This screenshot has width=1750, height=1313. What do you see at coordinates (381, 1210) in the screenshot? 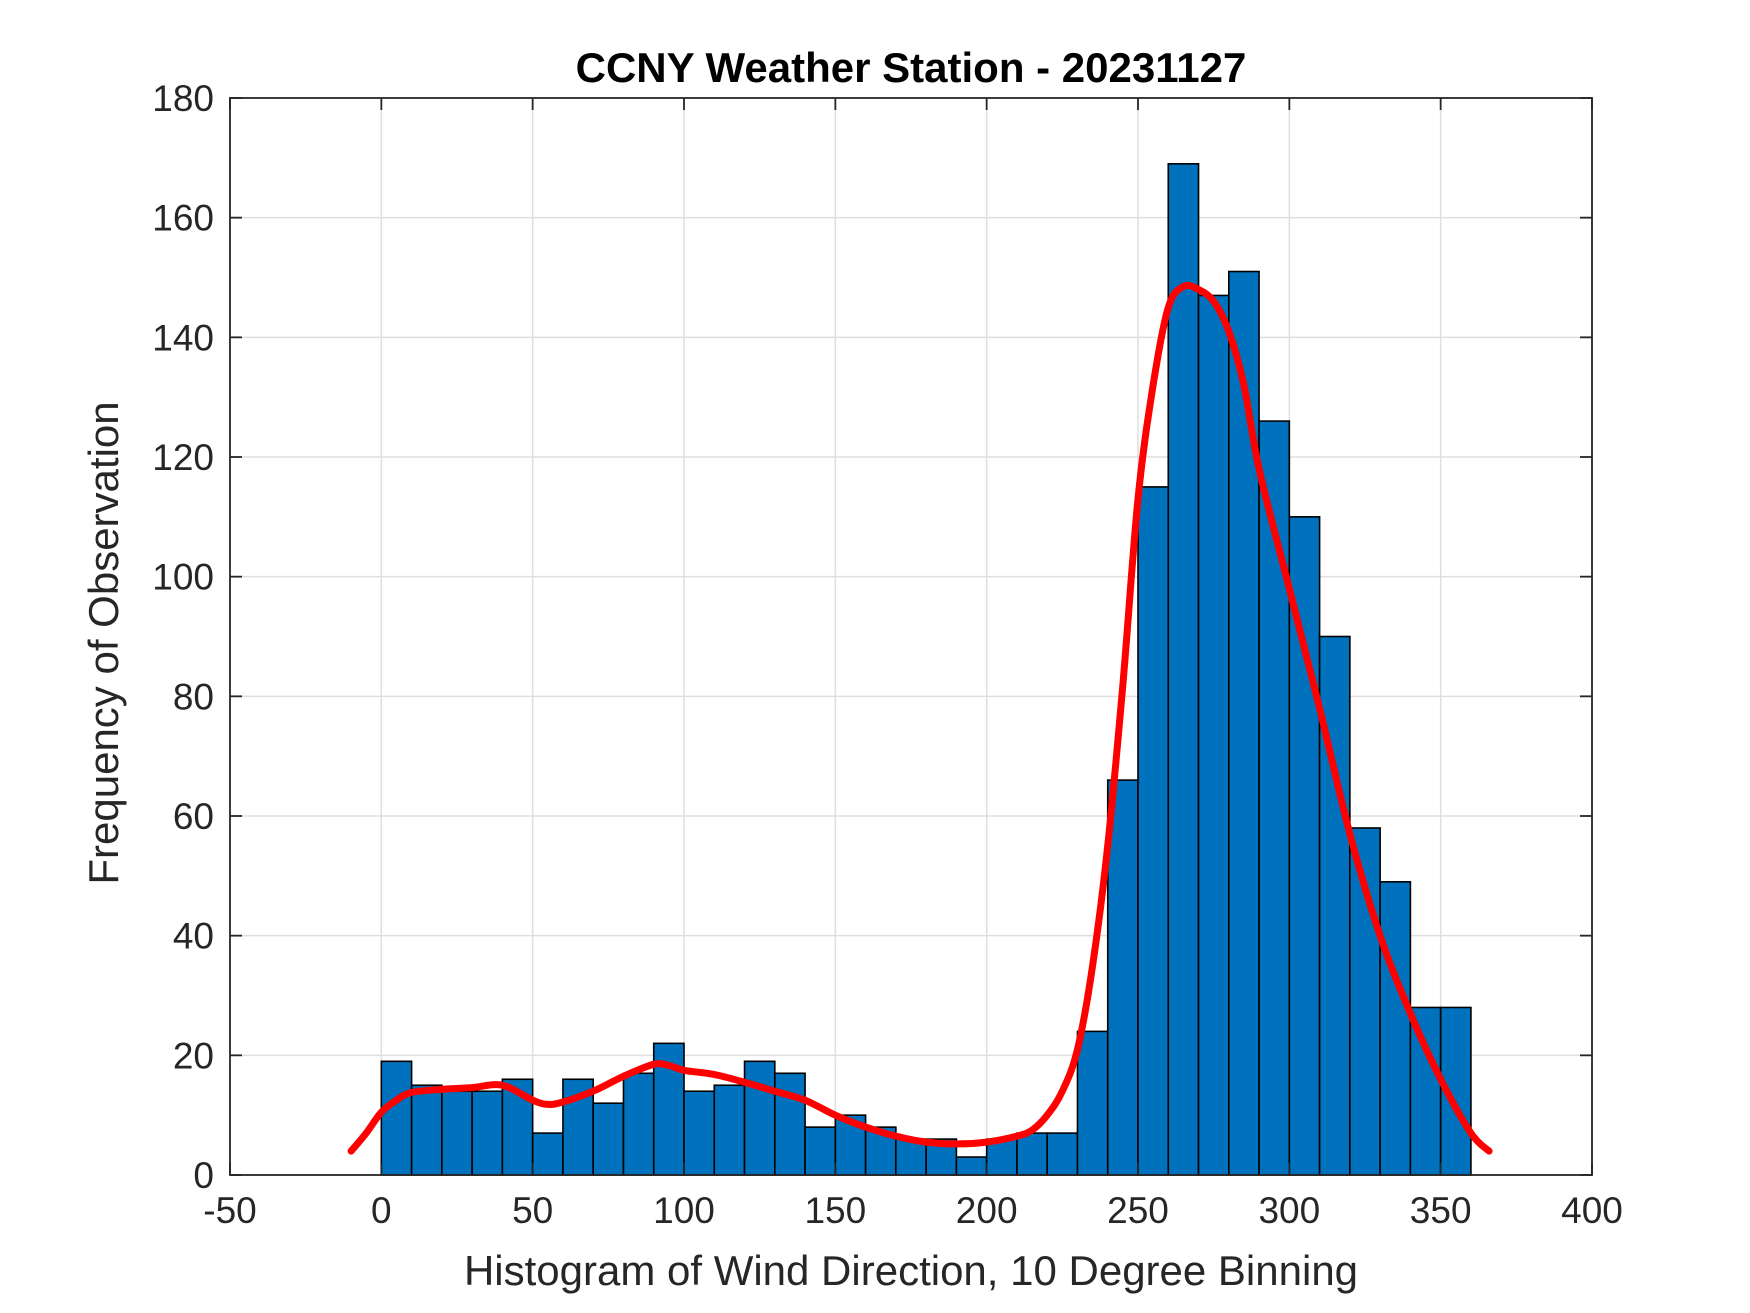
I see `x-tick-label: 0` at bounding box center [381, 1210].